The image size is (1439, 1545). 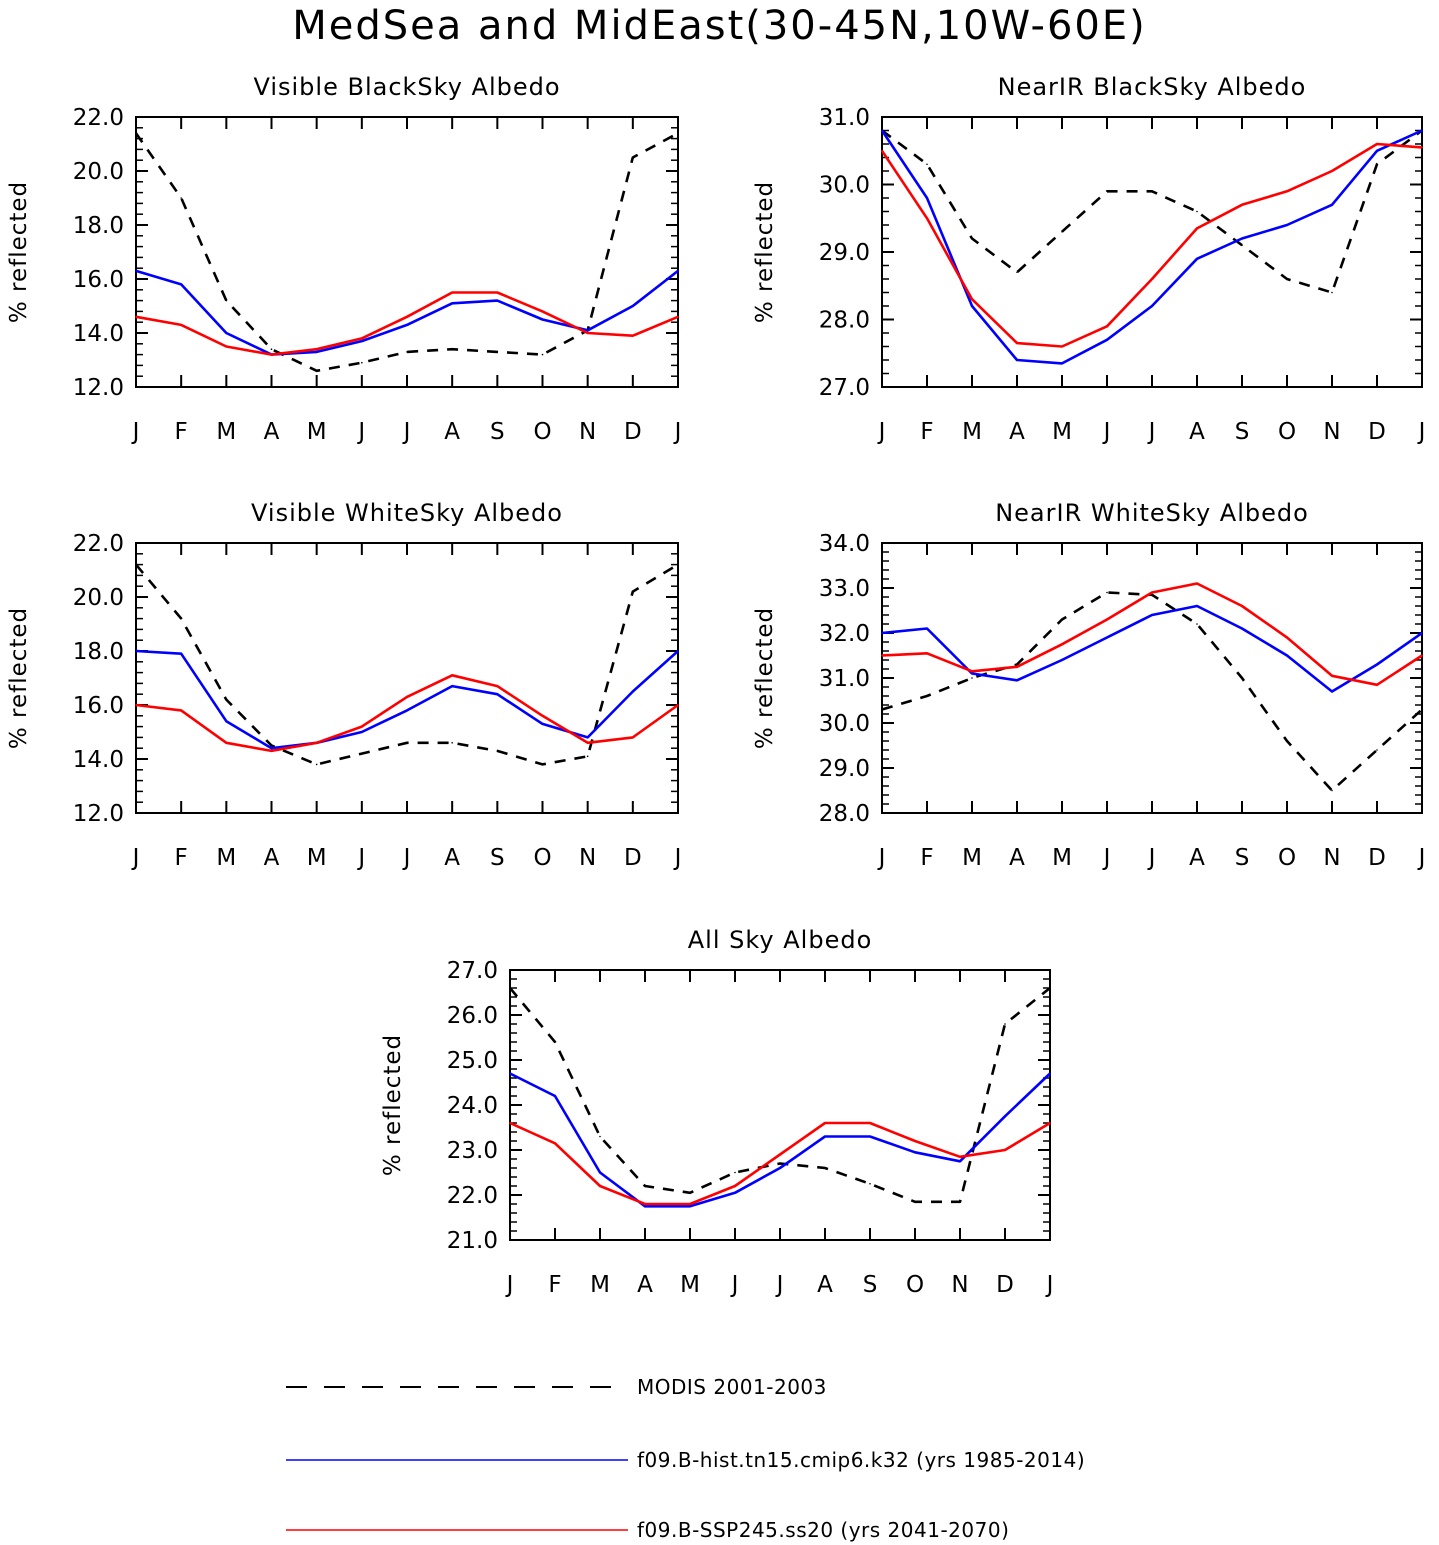 What do you see at coordinates (181, 432) in the screenshot?
I see `x-tick-label: F` at bounding box center [181, 432].